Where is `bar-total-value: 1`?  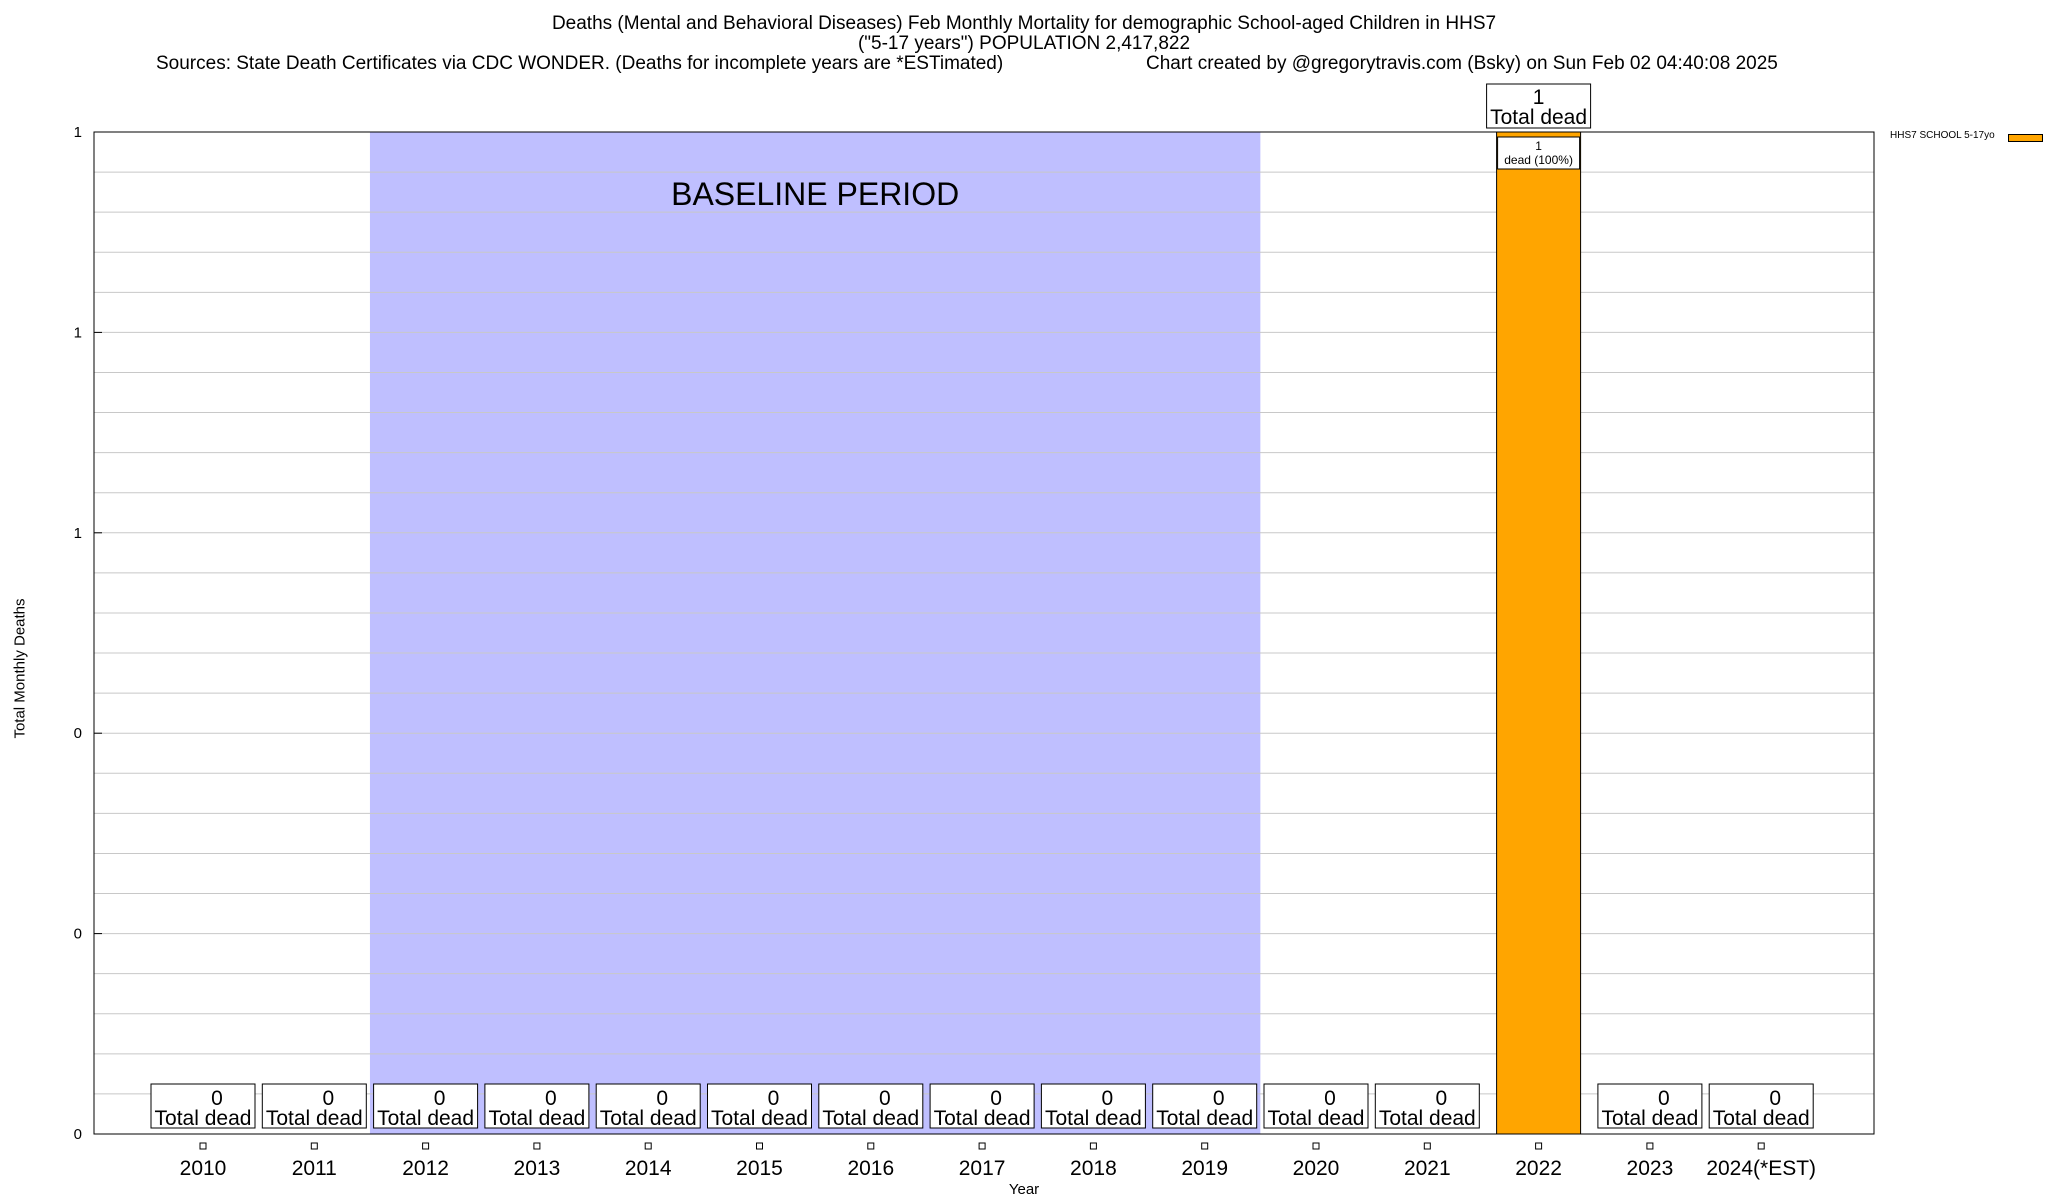 bar-total-value: 1 is located at coordinates (1539, 97).